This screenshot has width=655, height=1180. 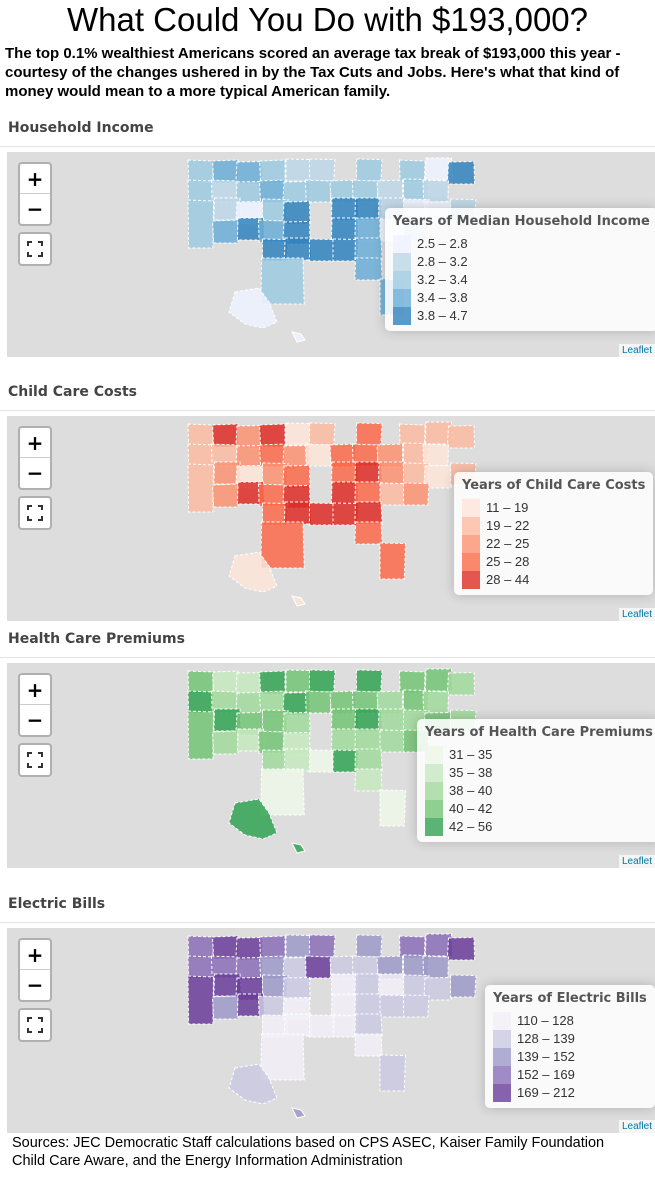 I want to click on state-de, so click(x=416, y=1006).